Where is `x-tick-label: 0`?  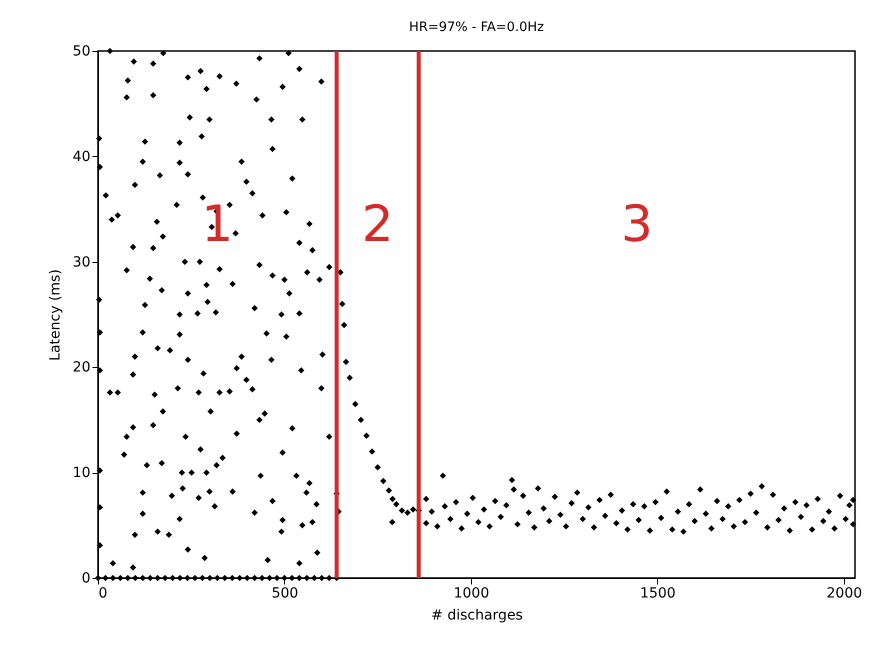 x-tick-label: 0 is located at coordinates (103, 594).